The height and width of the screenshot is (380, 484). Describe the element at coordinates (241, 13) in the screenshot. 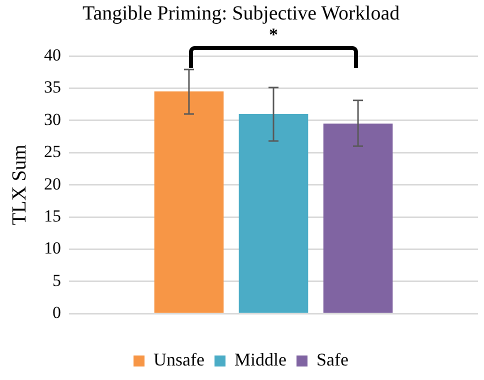

I see `chart-title: Tangible Priming: Subjective Workload` at that location.